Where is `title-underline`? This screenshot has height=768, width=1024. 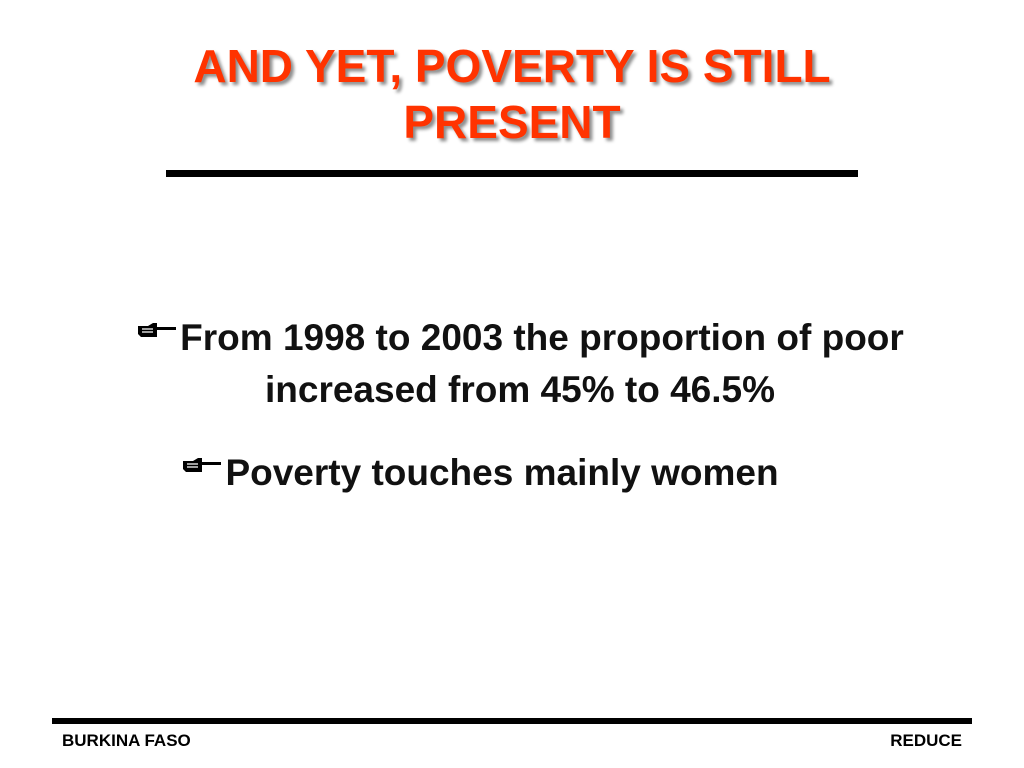
title-underline is located at coordinates (512, 173).